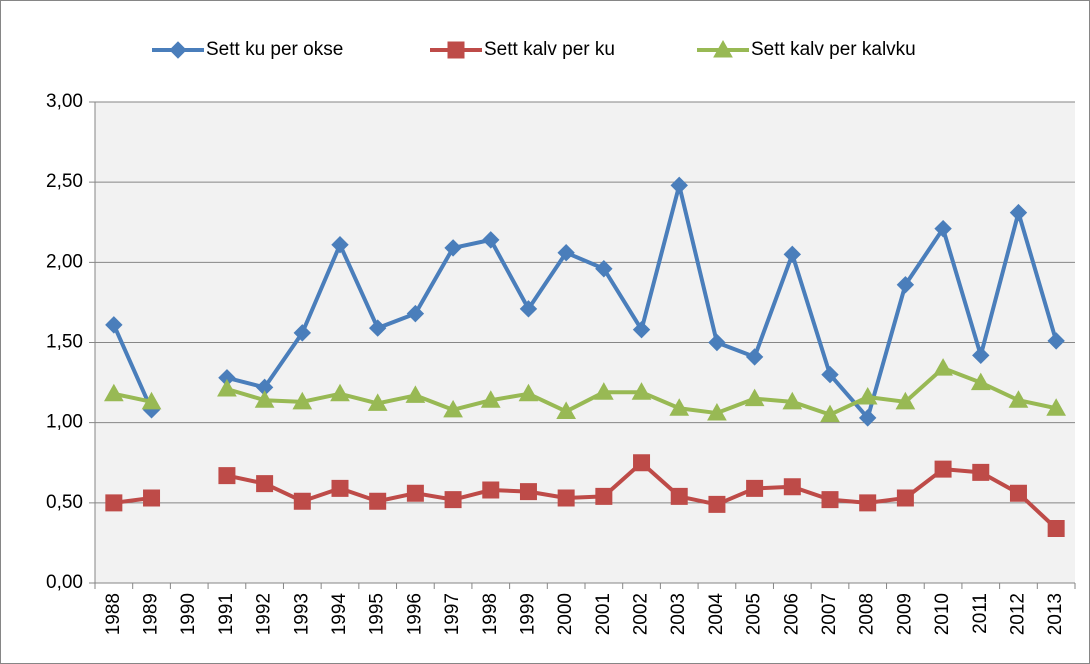 Image resolution: width=1090 pixels, height=664 pixels. I want to click on x-tick-label: 1989, so click(151, 614).